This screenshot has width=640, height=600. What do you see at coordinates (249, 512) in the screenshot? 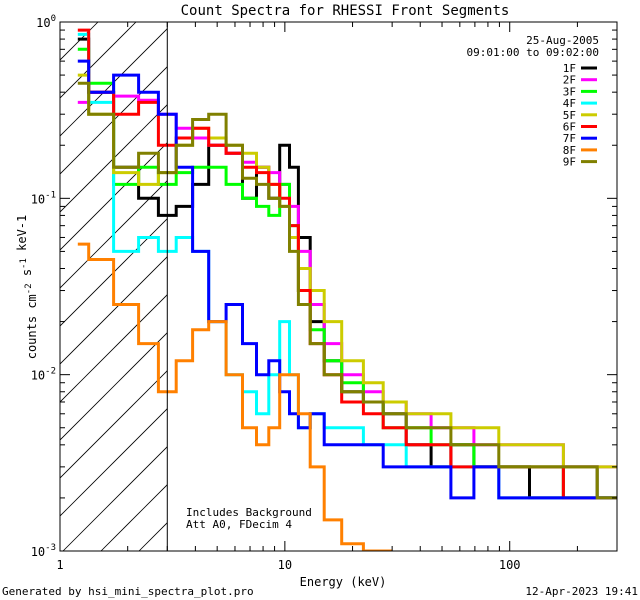
I see `annotation-background: Includes Background` at bounding box center [249, 512].